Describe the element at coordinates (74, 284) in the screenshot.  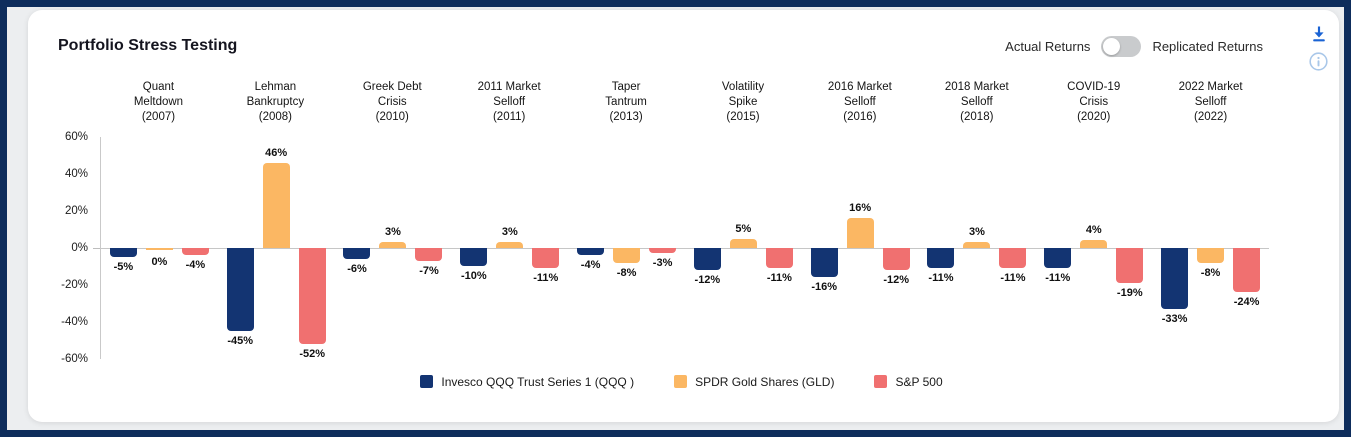
I see `y-tick-label: -20%` at that location.